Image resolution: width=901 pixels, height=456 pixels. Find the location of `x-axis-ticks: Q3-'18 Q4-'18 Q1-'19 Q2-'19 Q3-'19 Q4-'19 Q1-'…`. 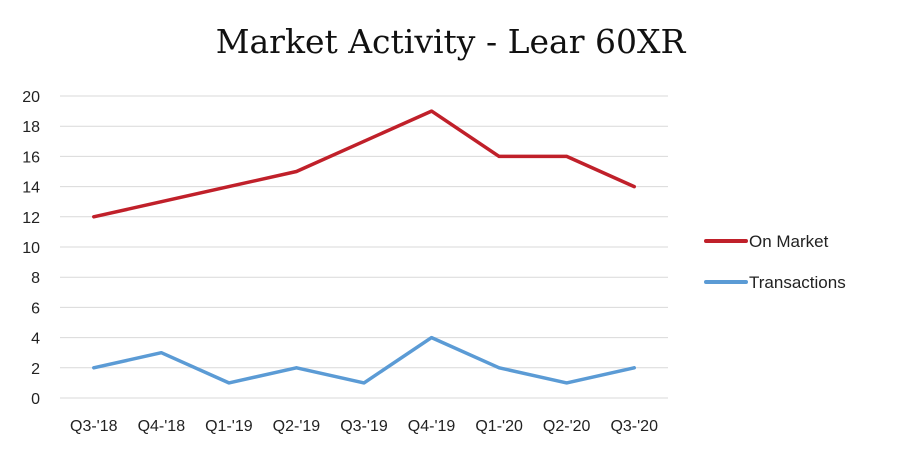

x-axis-ticks: Q3-'18 Q4-'18 Q1-'19 Q2-'19 Q3-'19 Q4-'19 Q1-'… is located at coordinates (364, 426).